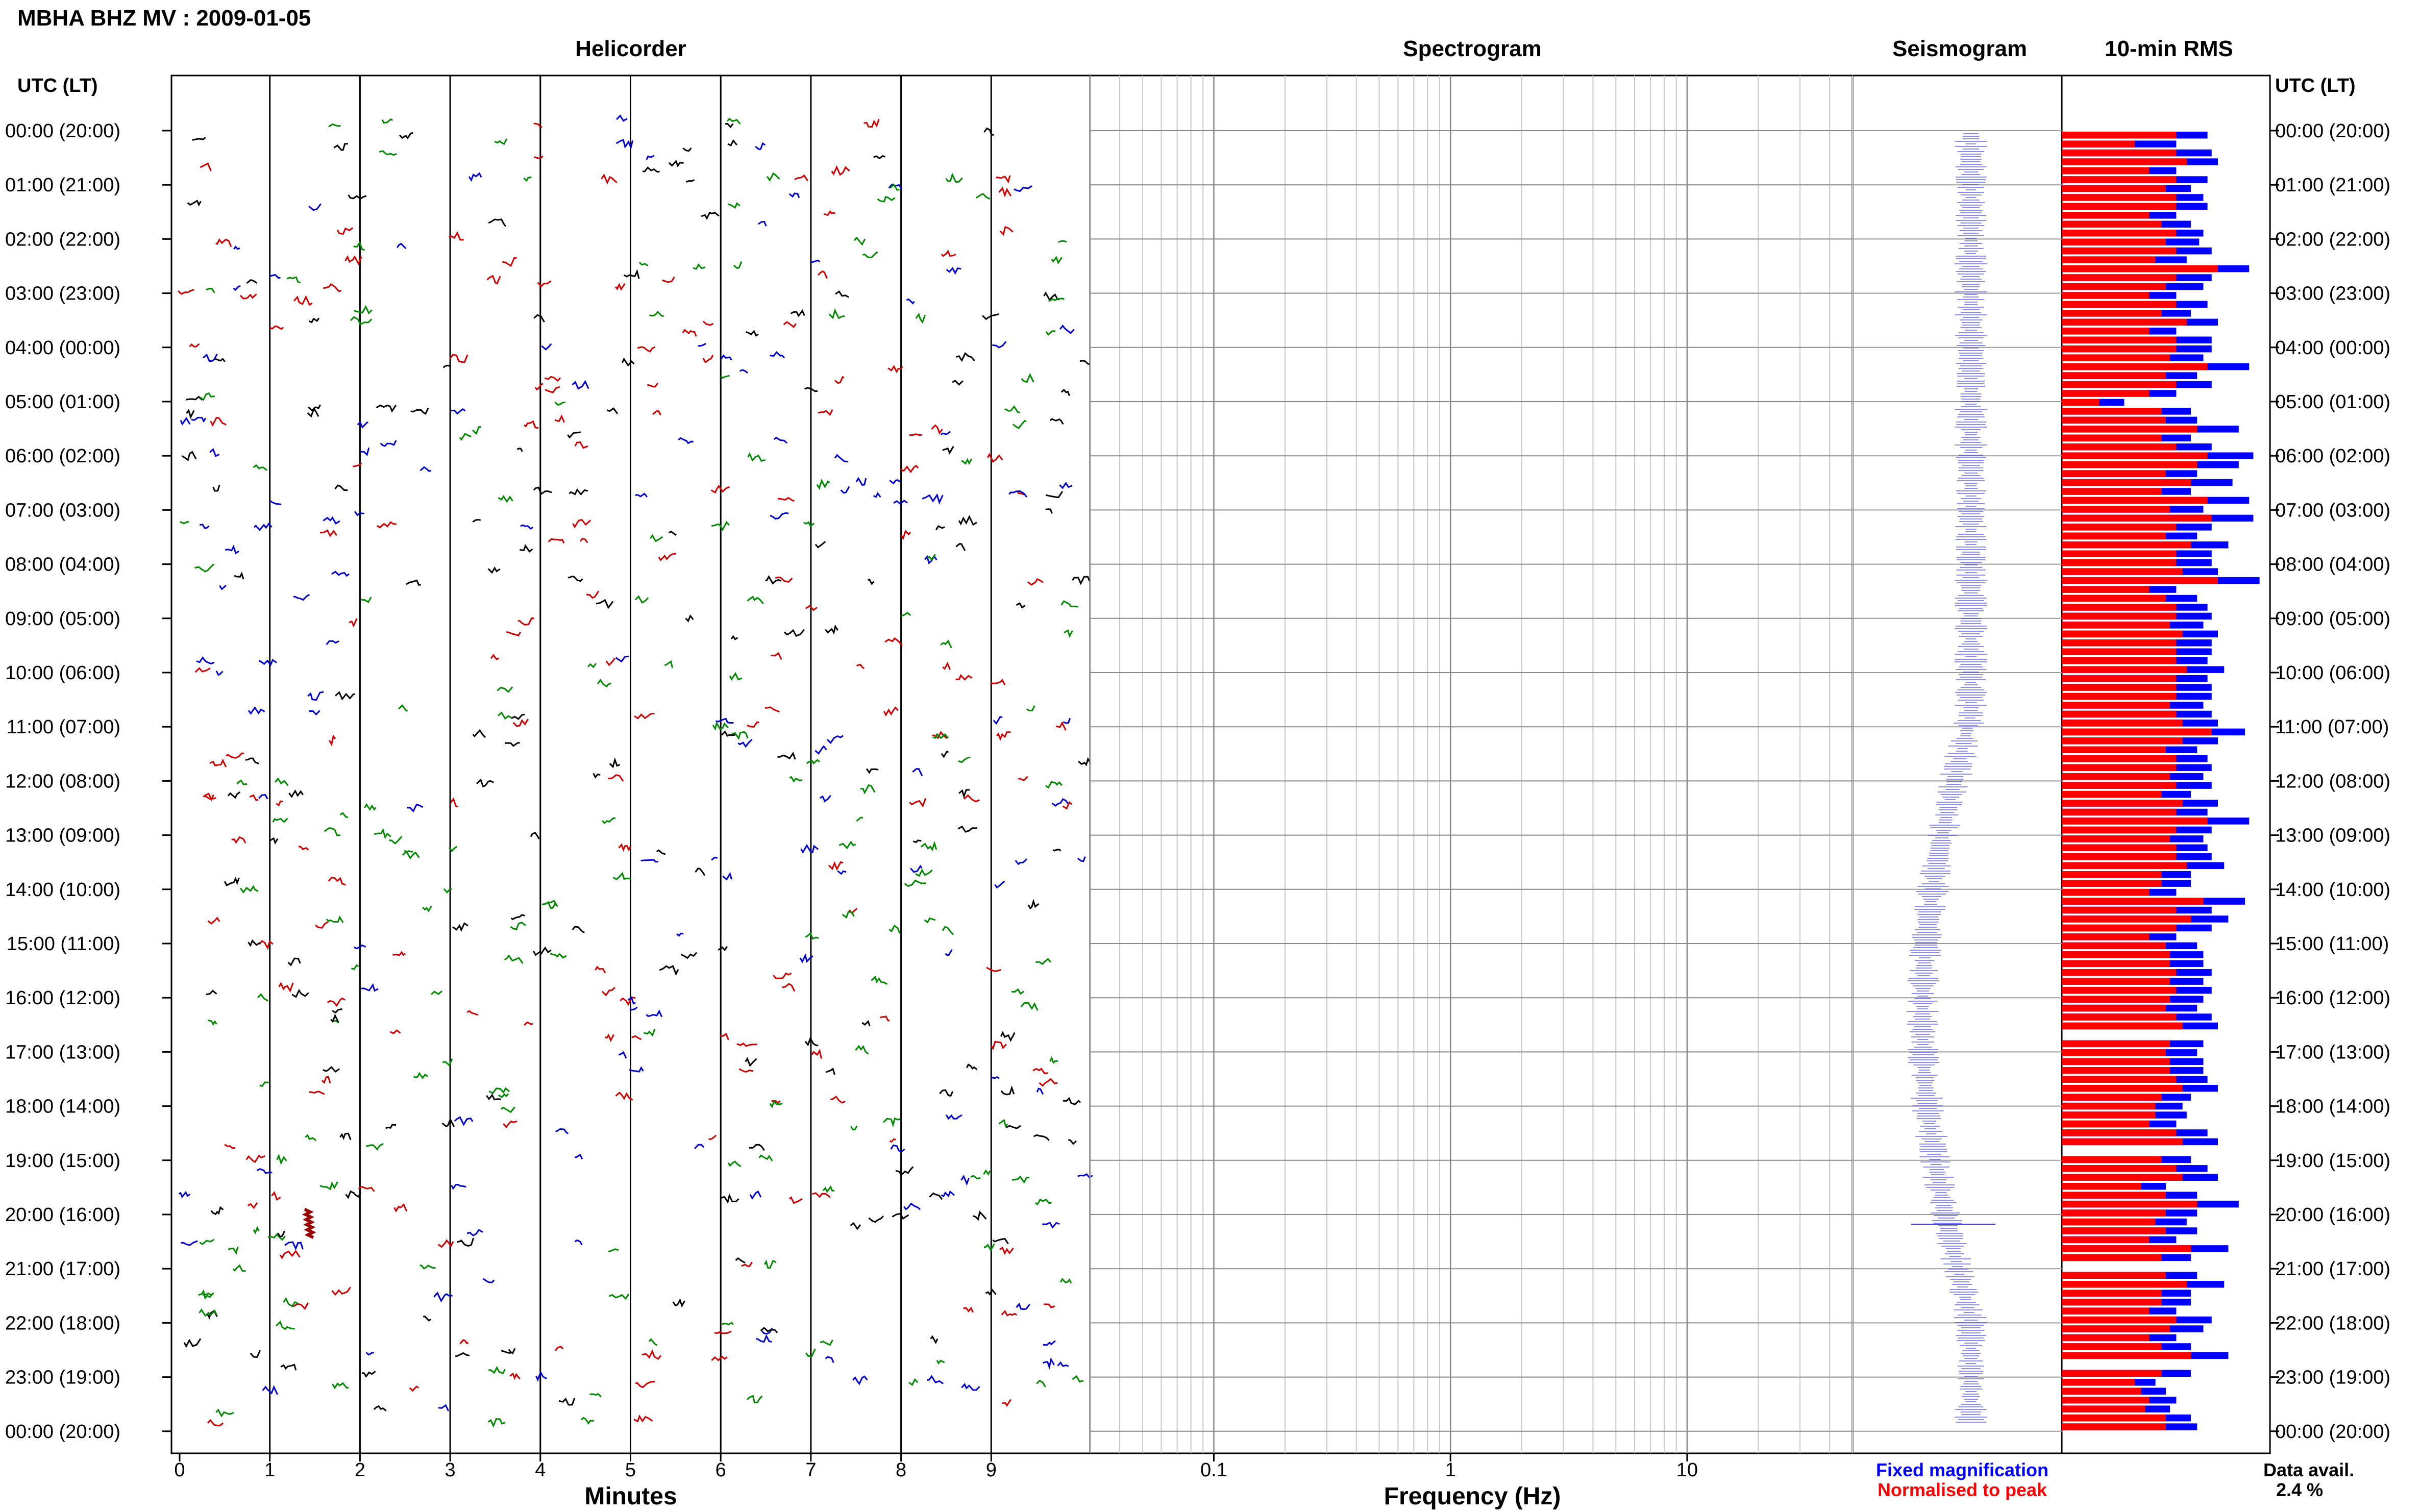 Image resolution: width=2419 pixels, height=1512 pixels. I want to click on time-label-left: 00:00 (20:00), so click(62, 1432).